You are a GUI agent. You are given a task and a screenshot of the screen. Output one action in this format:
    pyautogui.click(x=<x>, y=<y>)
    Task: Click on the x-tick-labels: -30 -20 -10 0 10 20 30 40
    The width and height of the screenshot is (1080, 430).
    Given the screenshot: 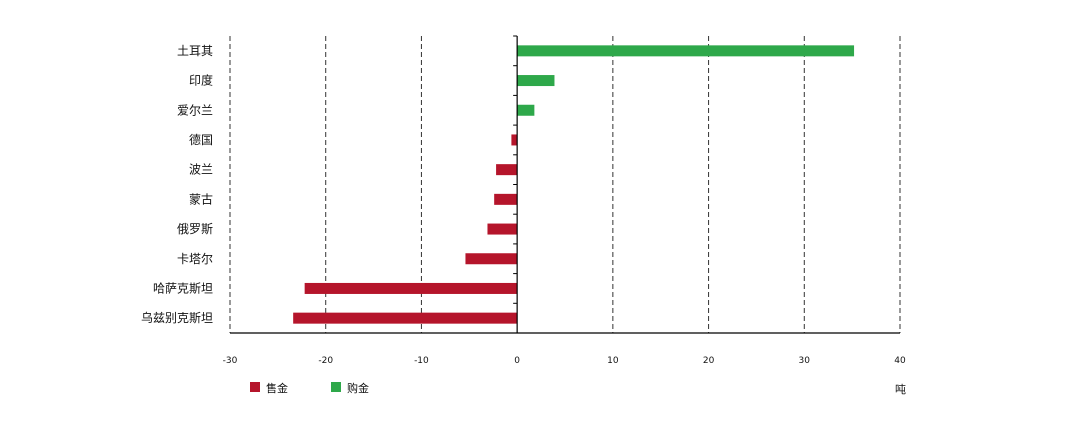 What is the action you would take?
    pyautogui.click(x=564, y=361)
    